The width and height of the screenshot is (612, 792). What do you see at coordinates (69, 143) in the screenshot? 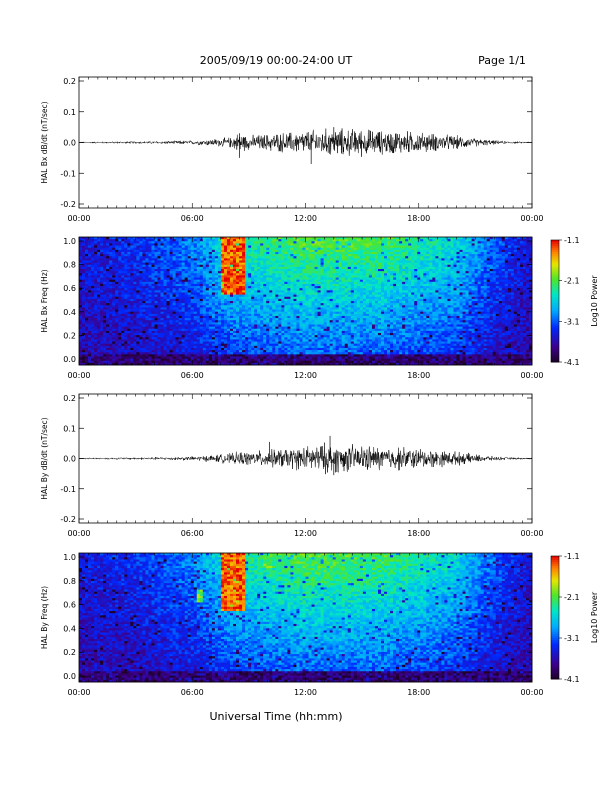
I see `y-tick-label: 0.0` at bounding box center [69, 143].